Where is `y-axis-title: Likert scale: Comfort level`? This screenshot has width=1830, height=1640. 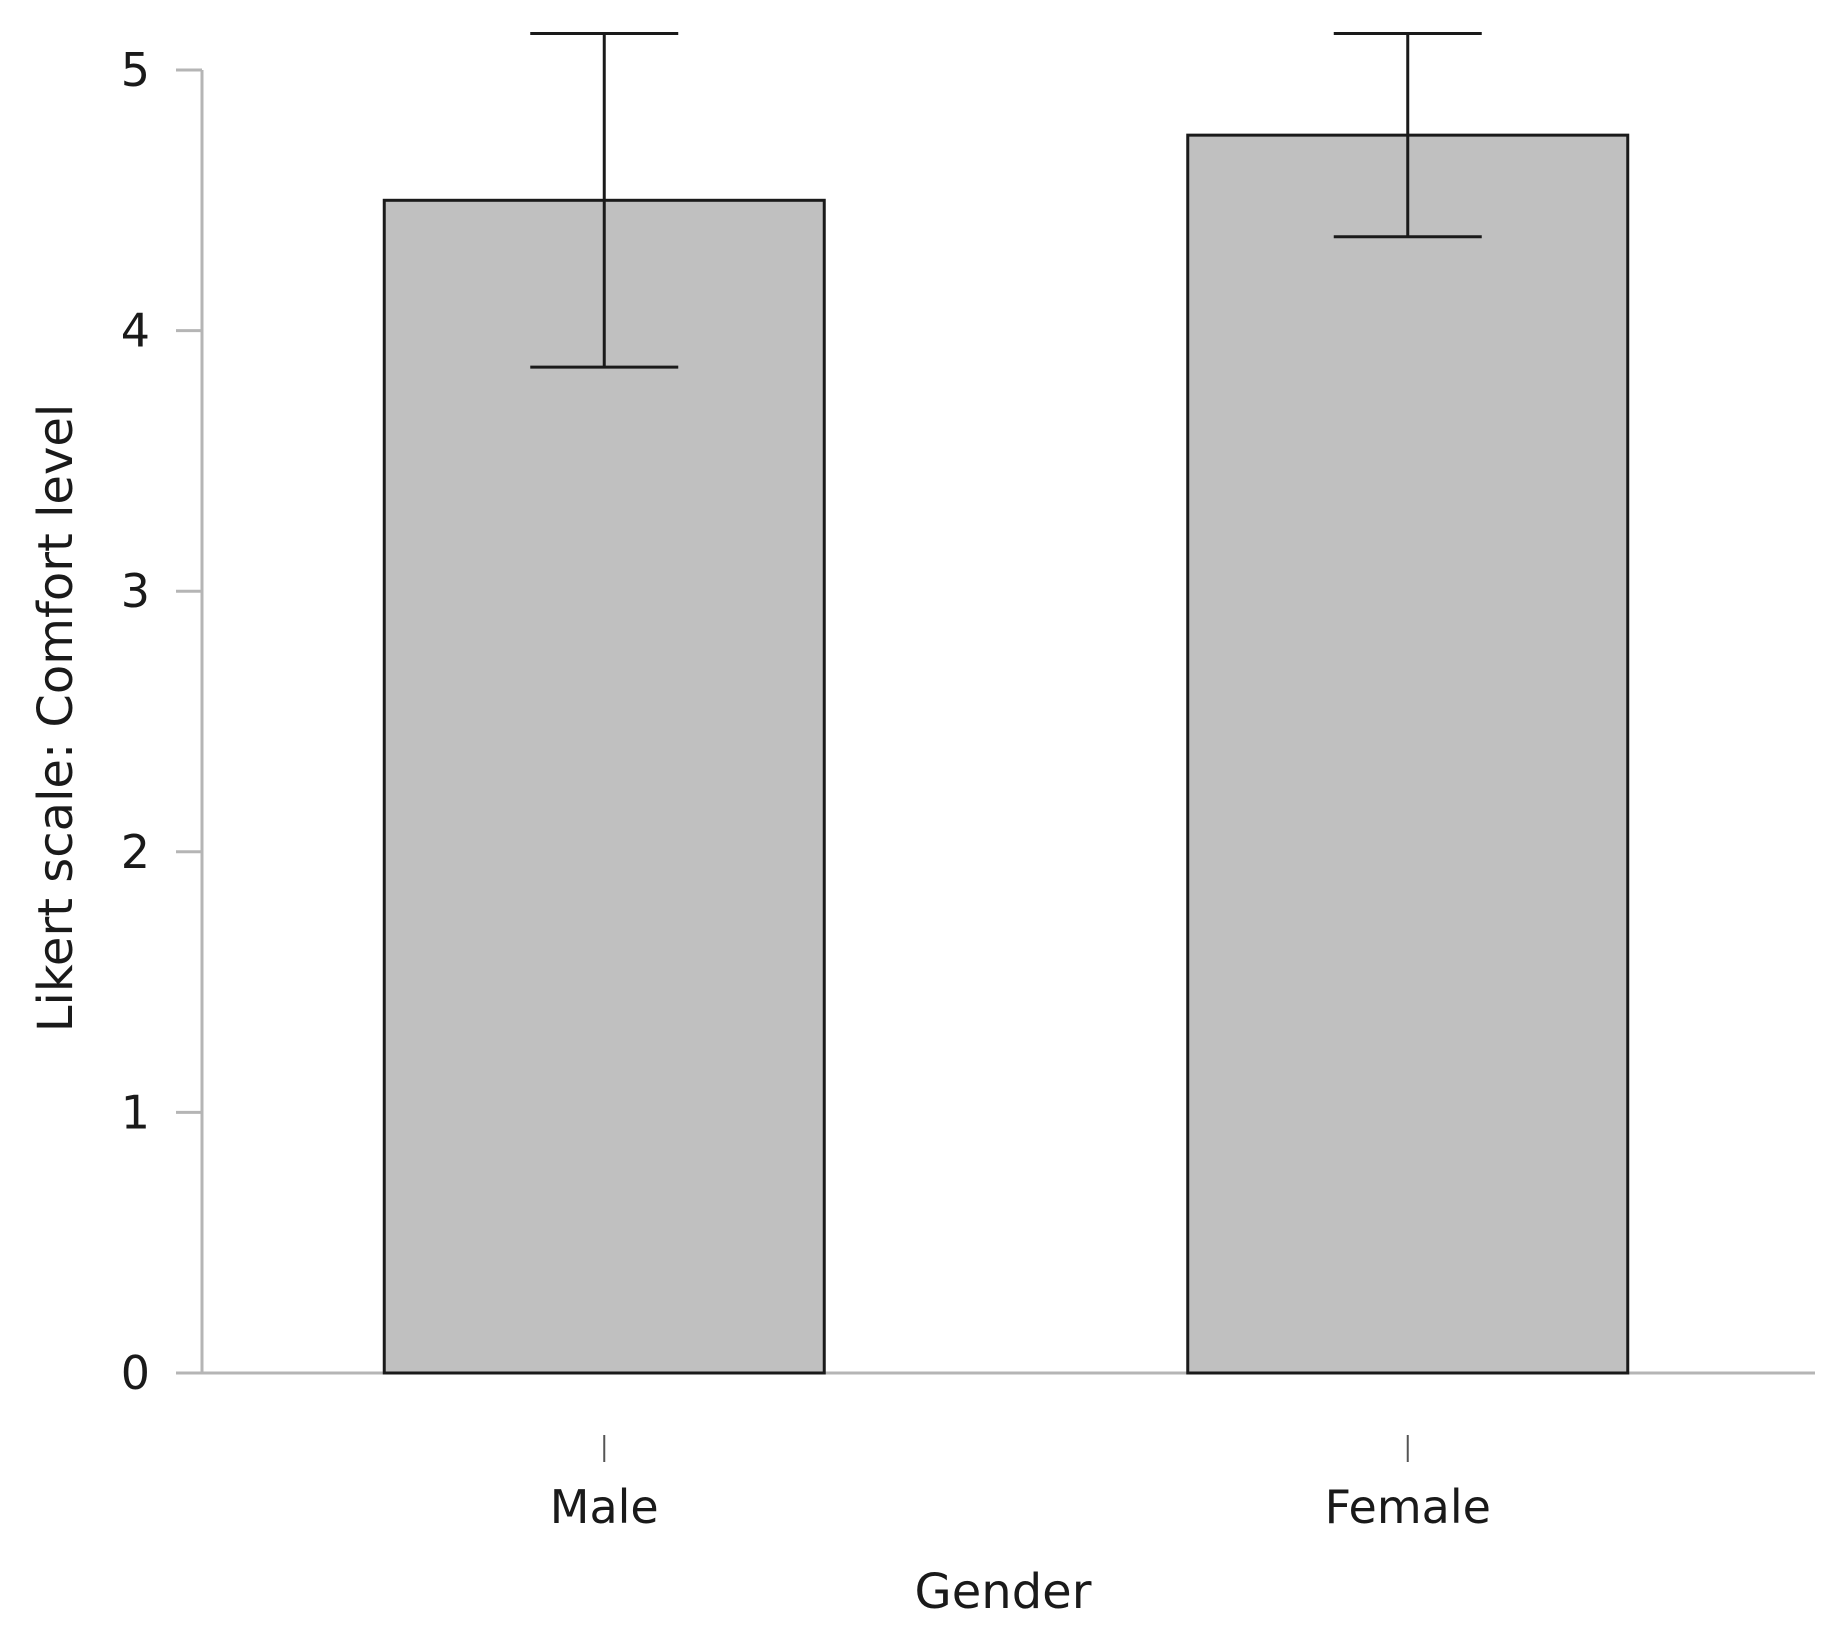
y-axis-title: Likert scale: Comfort level is located at coordinates (56, 718).